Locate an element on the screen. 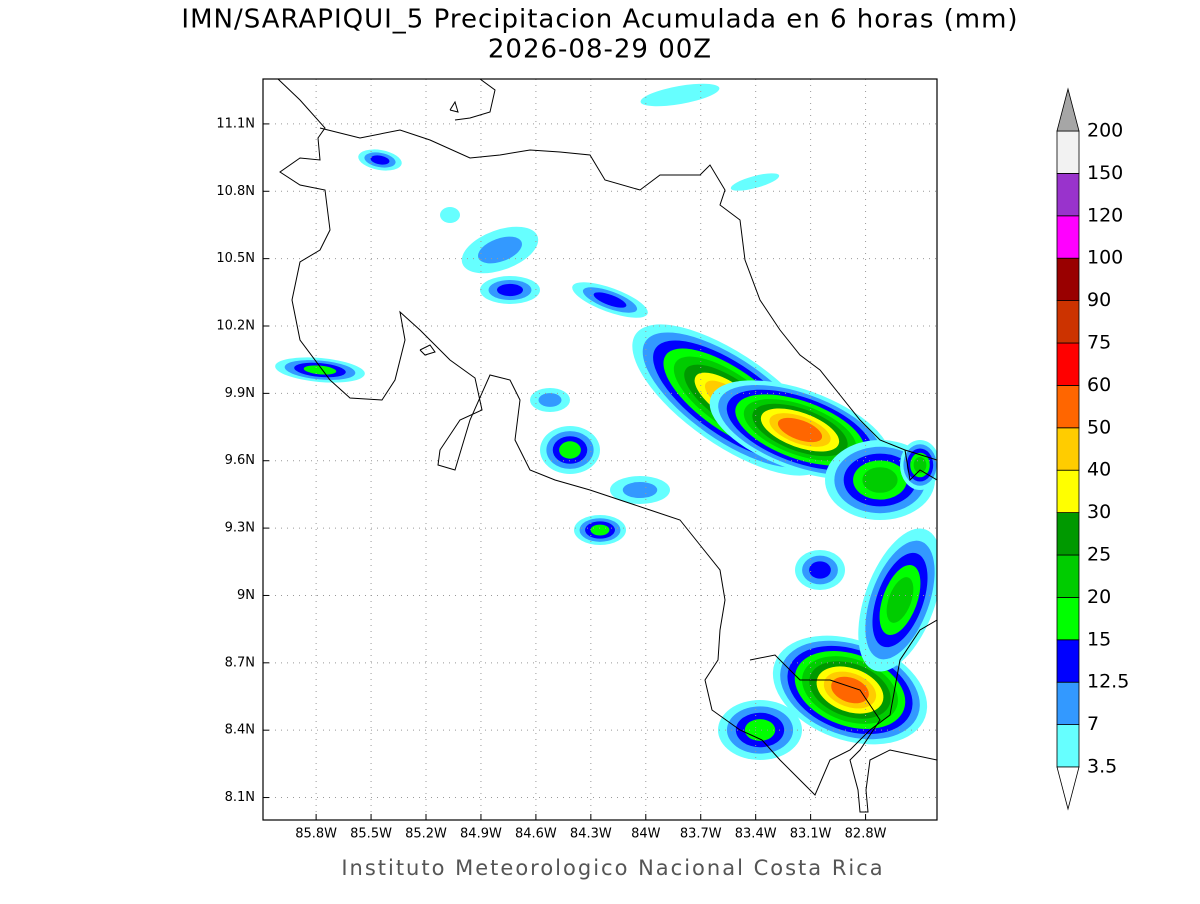  lat-tick-label: 9.6N is located at coordinates (240, 460).